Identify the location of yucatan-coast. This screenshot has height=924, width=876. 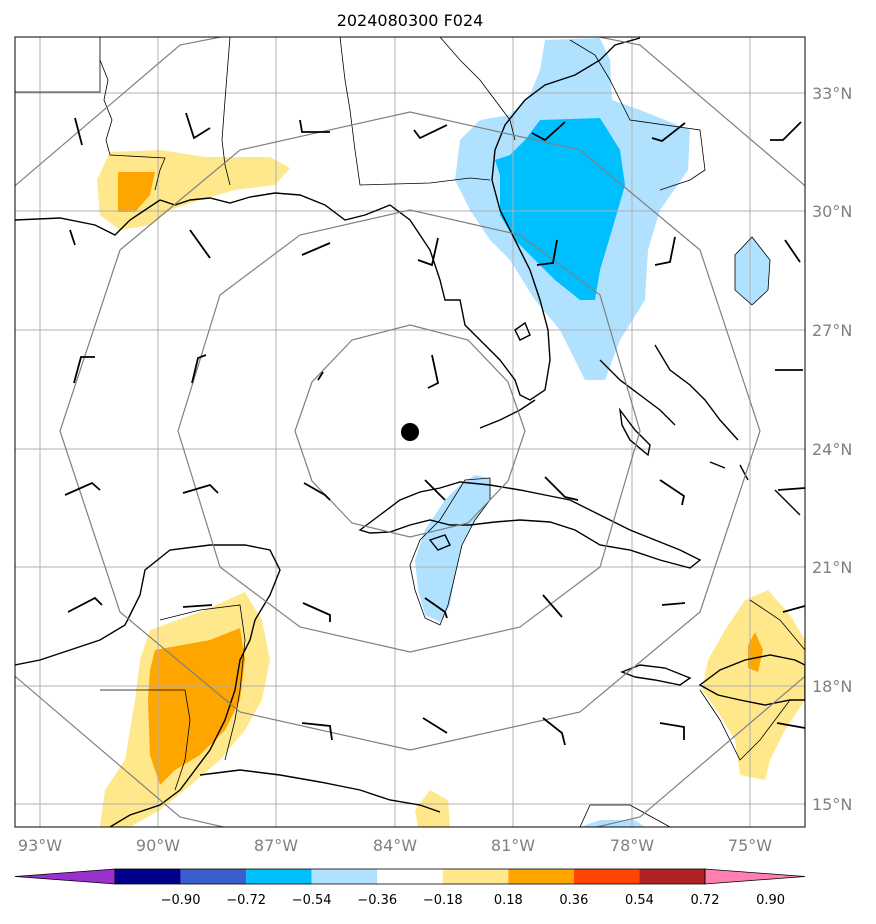
(148, 685).